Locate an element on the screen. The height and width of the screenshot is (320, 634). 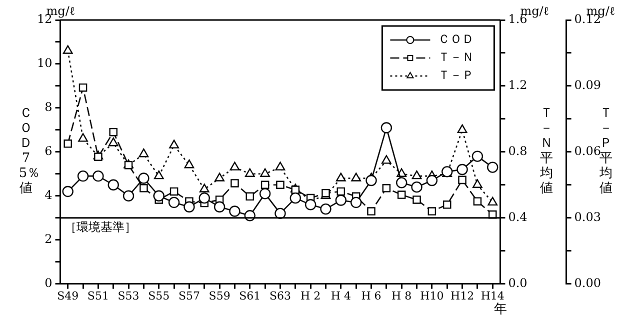
x-tick-label: H 2 is located at coordinates (310, 295).